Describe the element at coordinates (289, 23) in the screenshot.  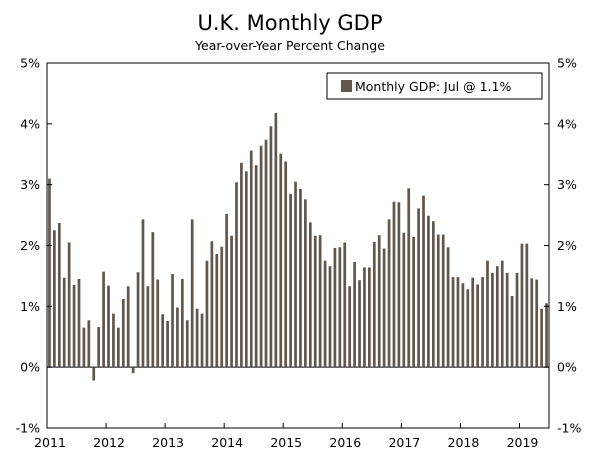
I see `chart-title: U.K. Monthly GDP` at that location.